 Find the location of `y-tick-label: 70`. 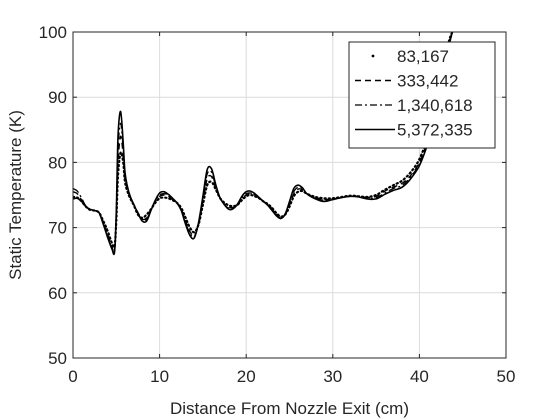

y-tick-label: 70 is located at coordinates (57, 228).